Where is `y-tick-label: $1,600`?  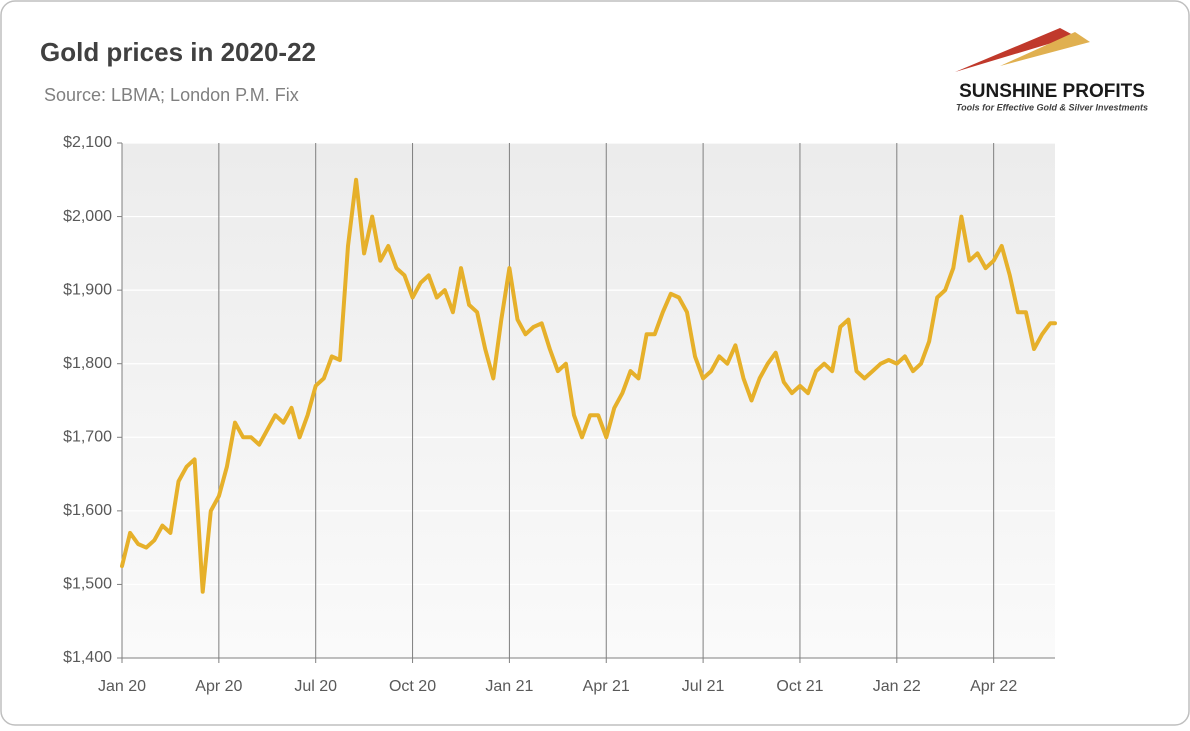 y-tick-label: $1,600 is located at coordinates (87, 510).